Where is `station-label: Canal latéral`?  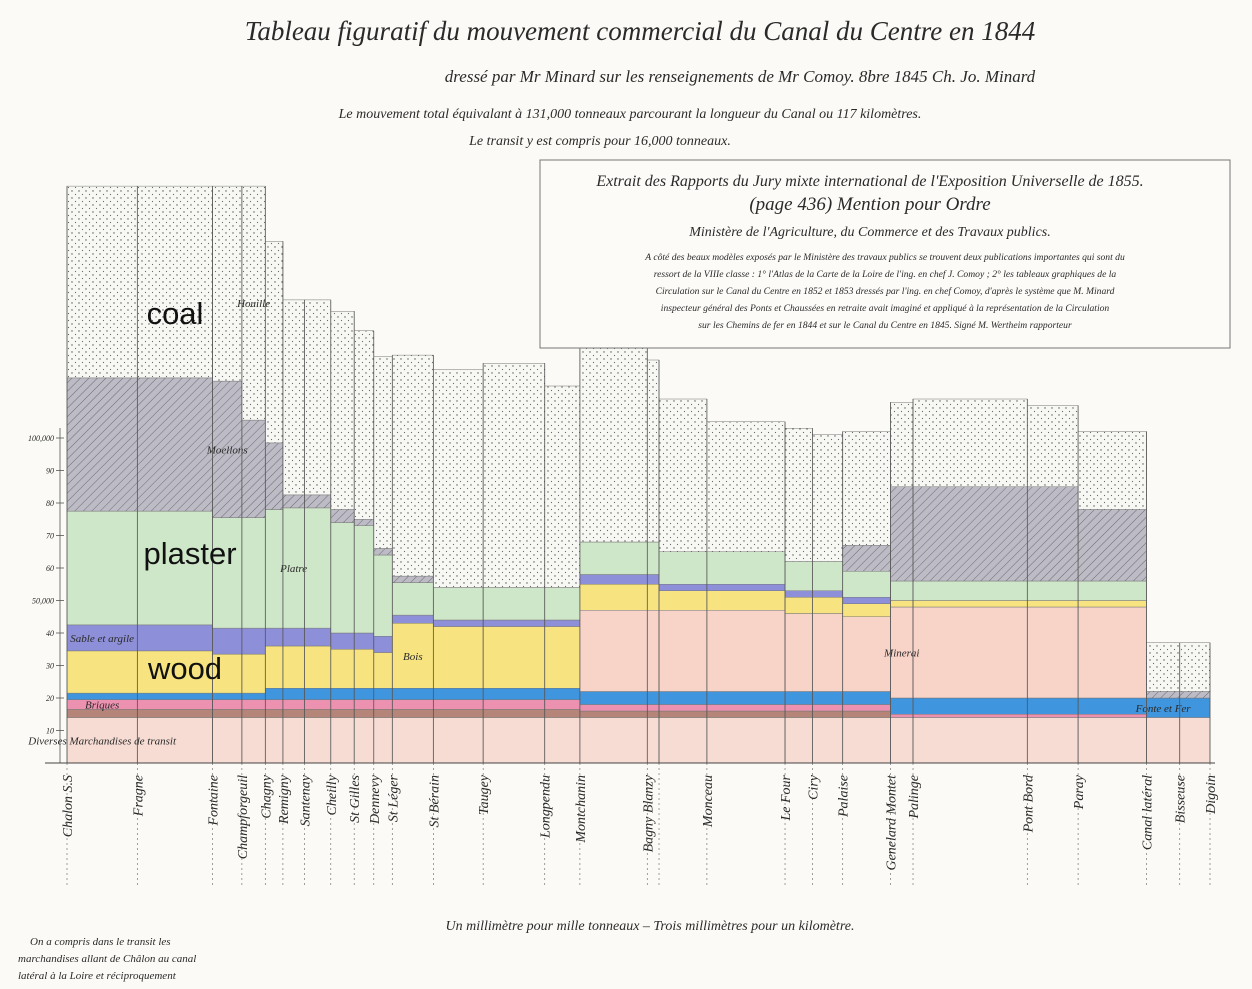 station-label: Canal latéral is located at coordinates (1148, 812).